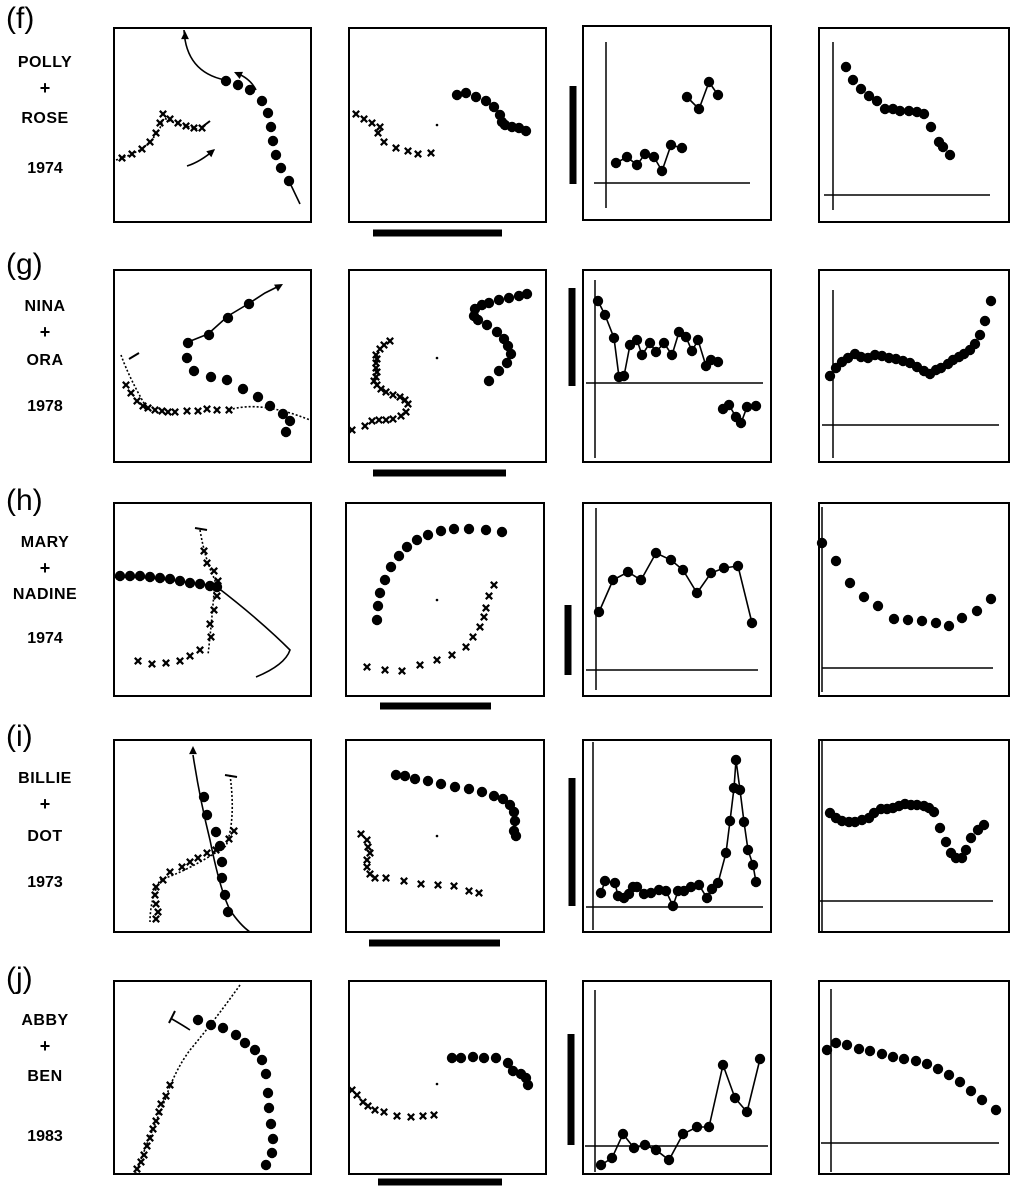  I want to click on row-name-1: NINA, so click(45, 306).